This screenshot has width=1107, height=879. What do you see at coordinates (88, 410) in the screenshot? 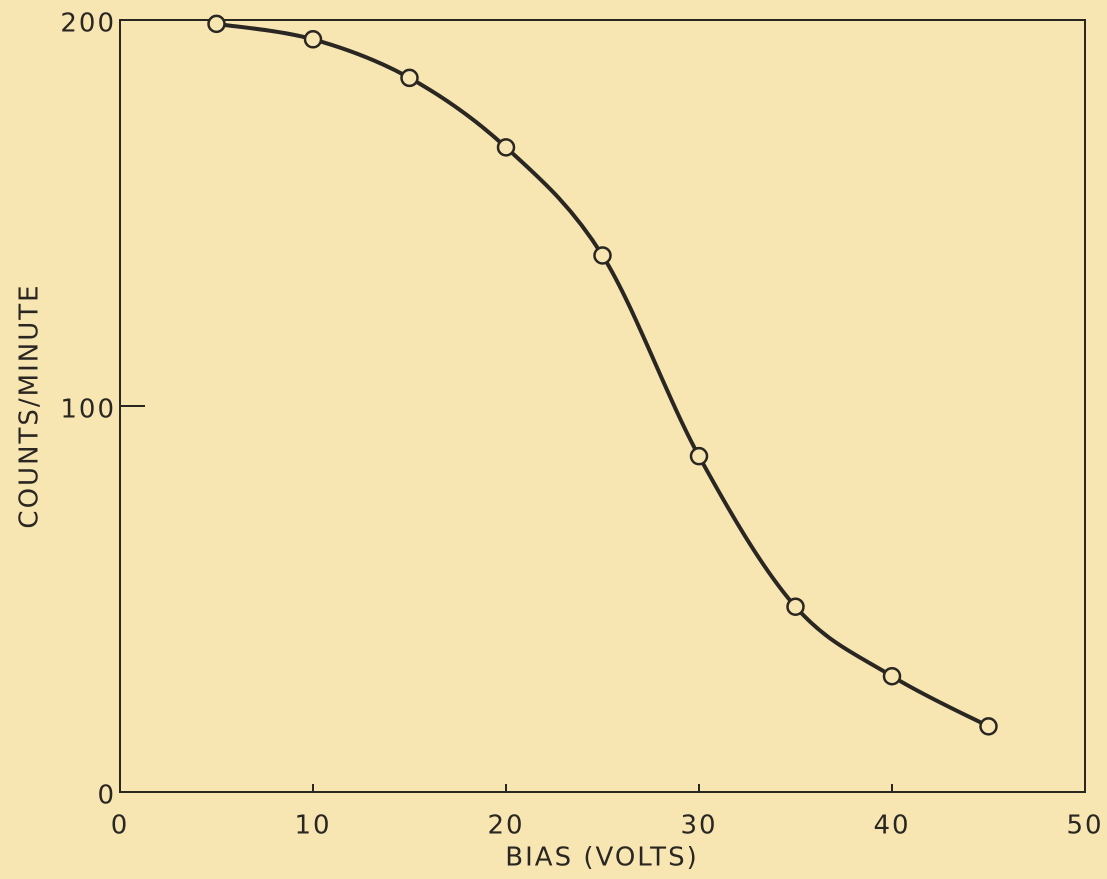
I see `y-tick-label: 100` at bounding box center [88, 410].